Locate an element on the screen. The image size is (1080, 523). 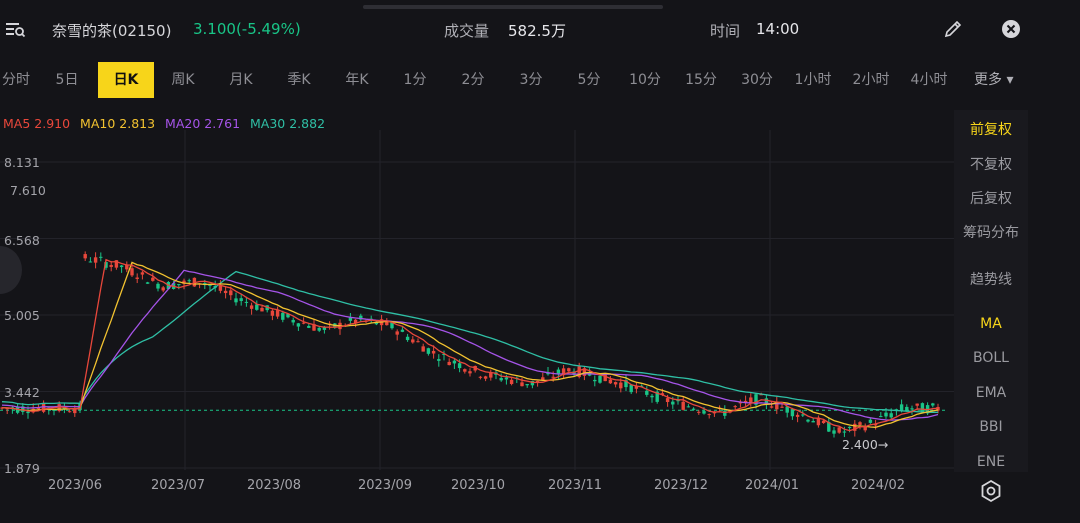
x-tick-label: 2024/01 is located at coordinates (772, 485).